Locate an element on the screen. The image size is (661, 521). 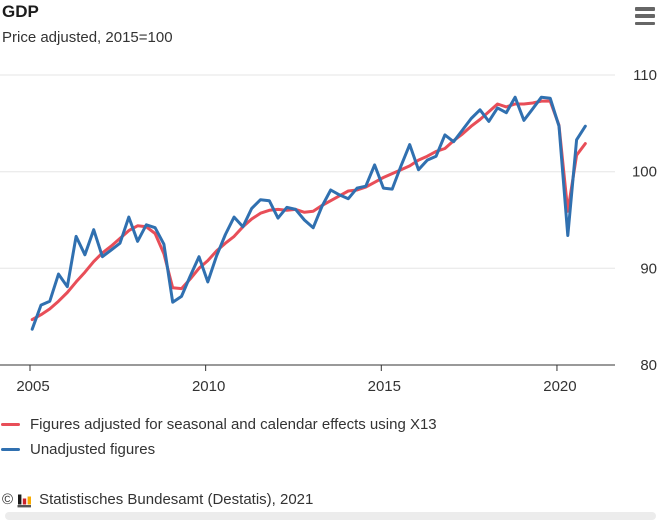
credits-text: Statistisches Bundesamt (Destatis), 2021 is located at coordinates (176, 499).